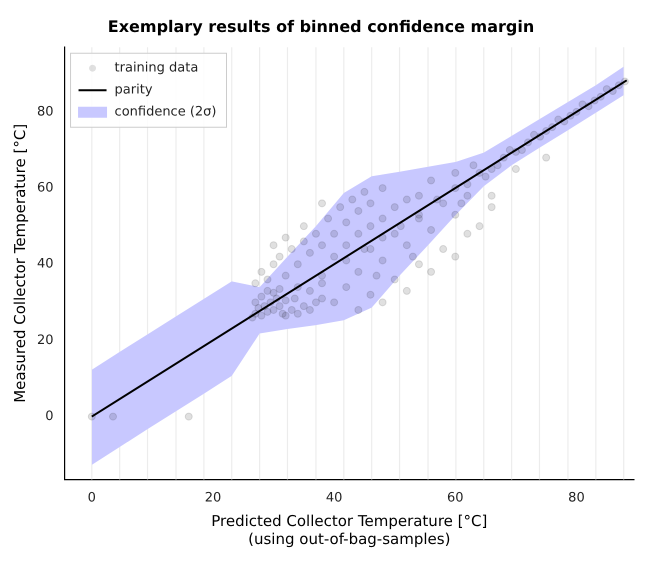 This screenshot has height=562, width=658. What do you see at coordinates (49, 416) in the screenshot?
I see `y-tick-label: 0` at bounding box center [49, 416].